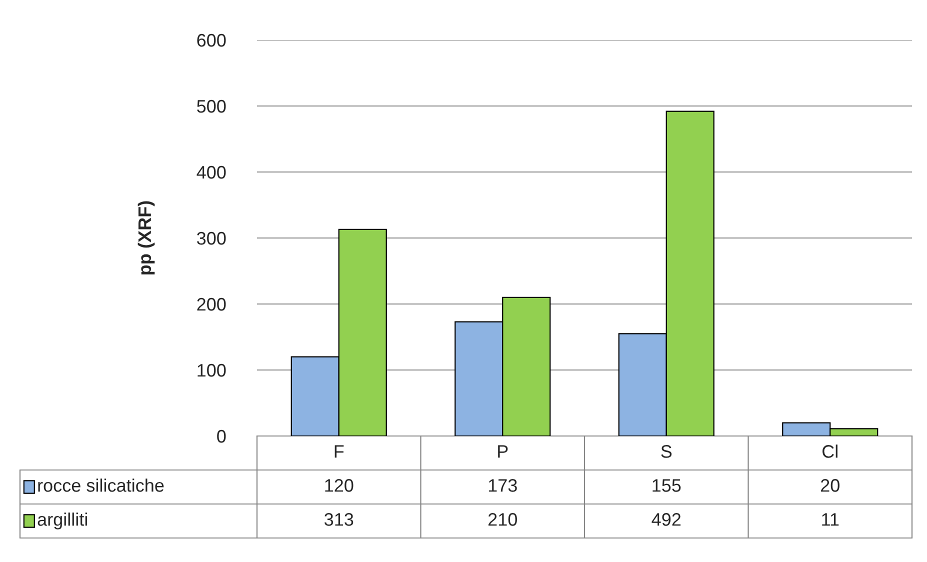 Image resolution: width=927 pixels, height=562 pixels. I want to click on data-label: 492, so click(666, 519).